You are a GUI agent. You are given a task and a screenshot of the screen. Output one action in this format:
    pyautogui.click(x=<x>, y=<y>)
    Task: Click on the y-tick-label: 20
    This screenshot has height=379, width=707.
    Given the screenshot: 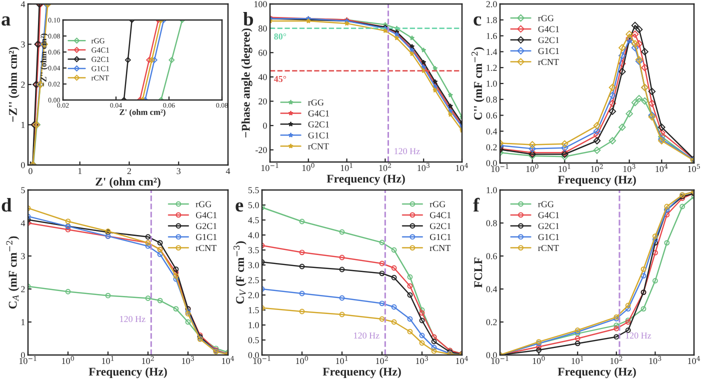 What is the action you would take?
    pyautogui.click(x=262, y=101)
    